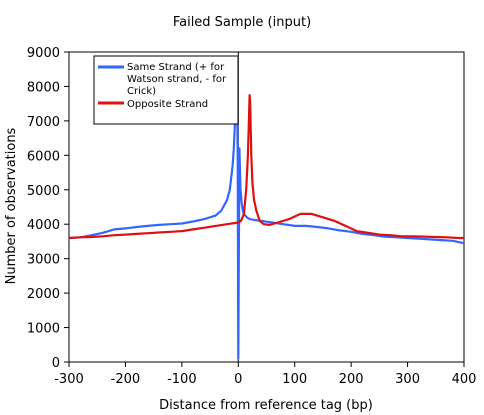 The image size is (484, 415). I want to click on x-tick-label: 300, so click(407, 379).